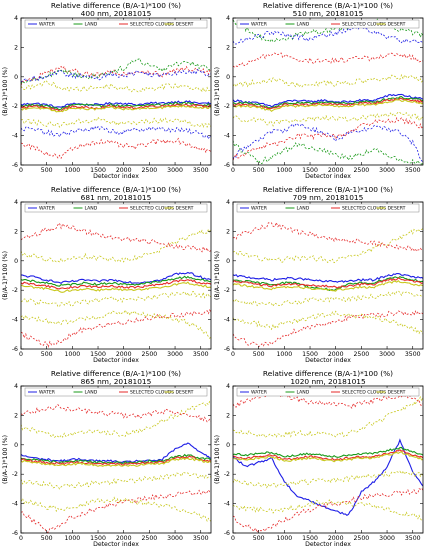 The width and height of the screenshot is (431, 550). Describe the element at coordinates (397, 393) in the screenshot. I see `legend-label: DESERT` at that location.